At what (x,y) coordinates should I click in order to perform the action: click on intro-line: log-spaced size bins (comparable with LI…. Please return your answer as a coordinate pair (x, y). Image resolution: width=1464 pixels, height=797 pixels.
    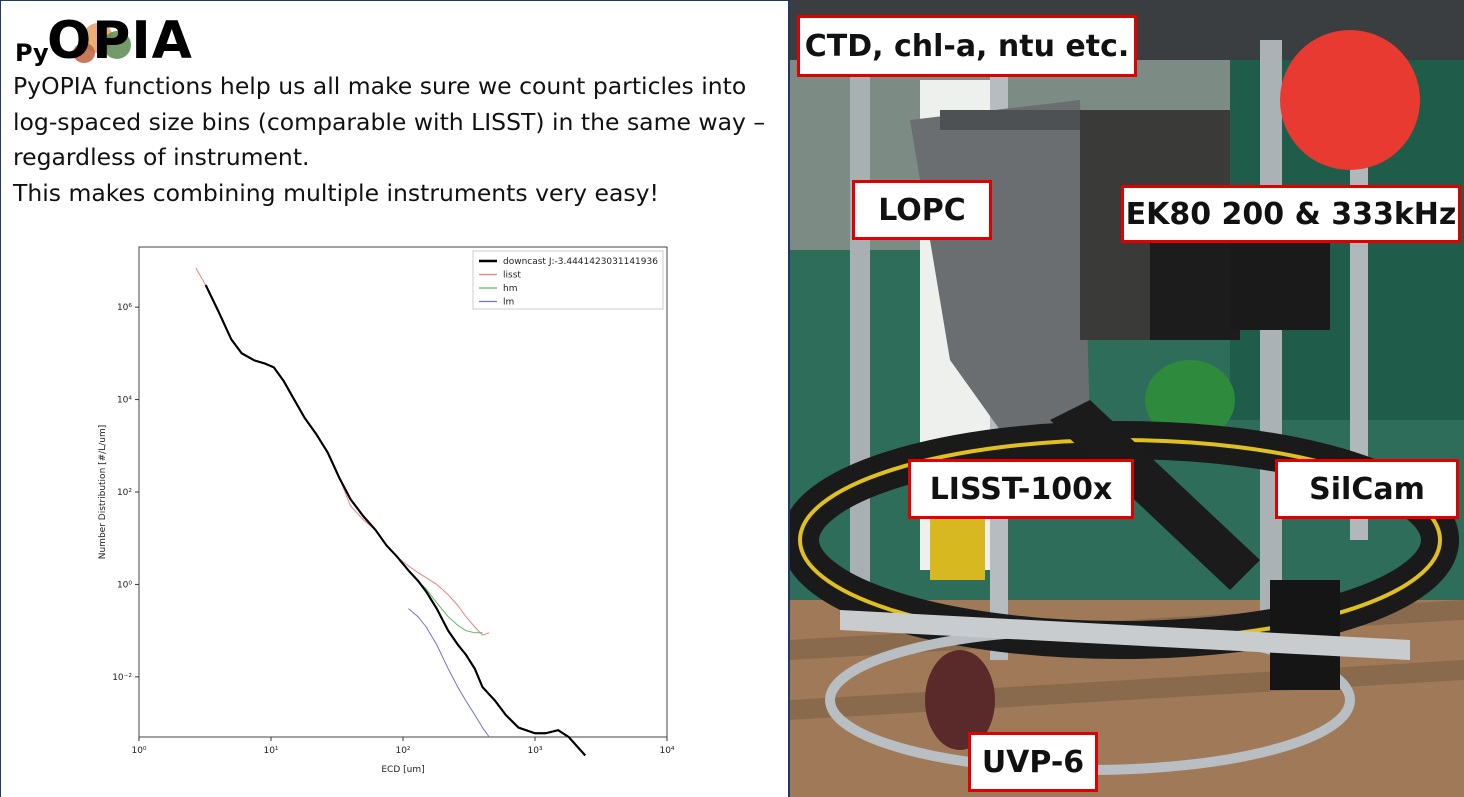
    Looking at the image, I should click on (389, 121).